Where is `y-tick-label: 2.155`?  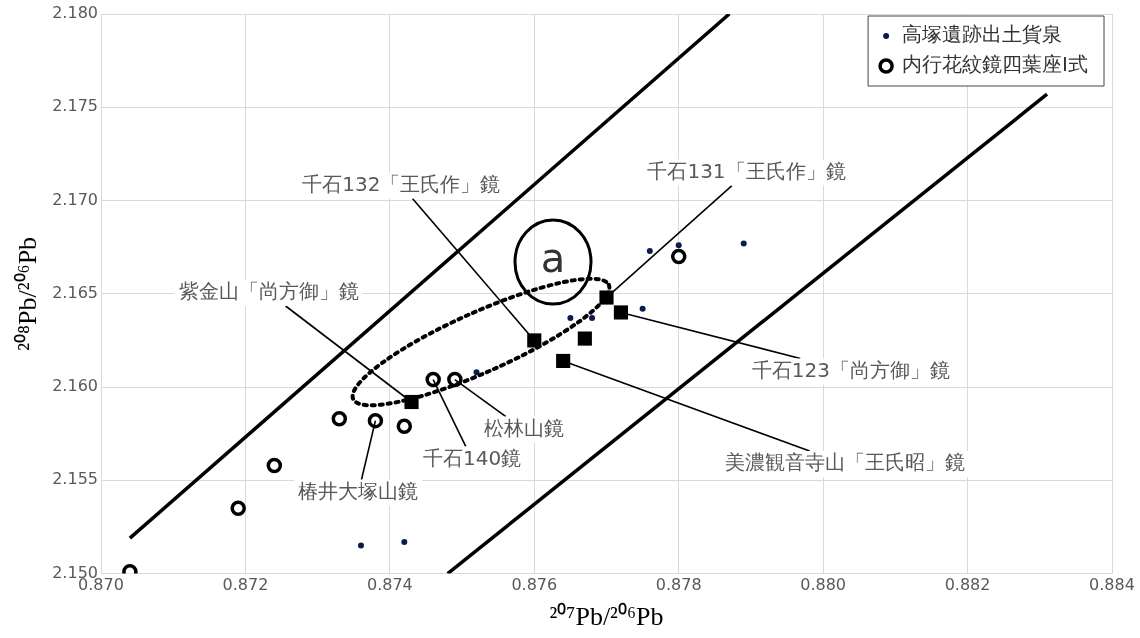
y-tick-label: 2.155 is located at coordinates (75, 479).